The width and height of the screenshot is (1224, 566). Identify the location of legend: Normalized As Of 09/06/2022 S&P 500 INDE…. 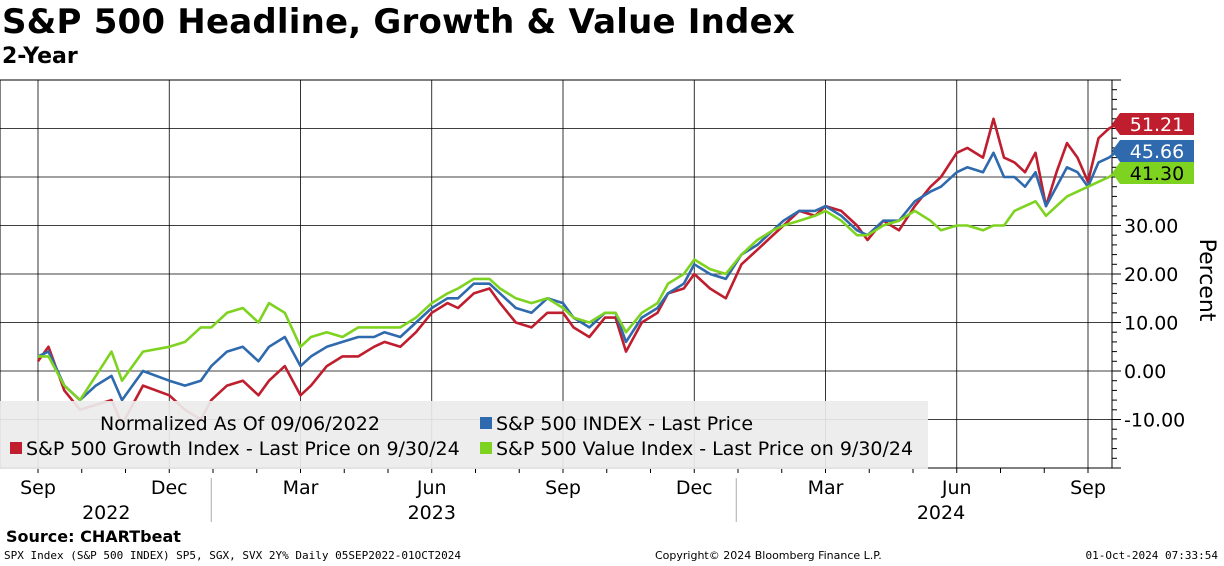
(464, 435).